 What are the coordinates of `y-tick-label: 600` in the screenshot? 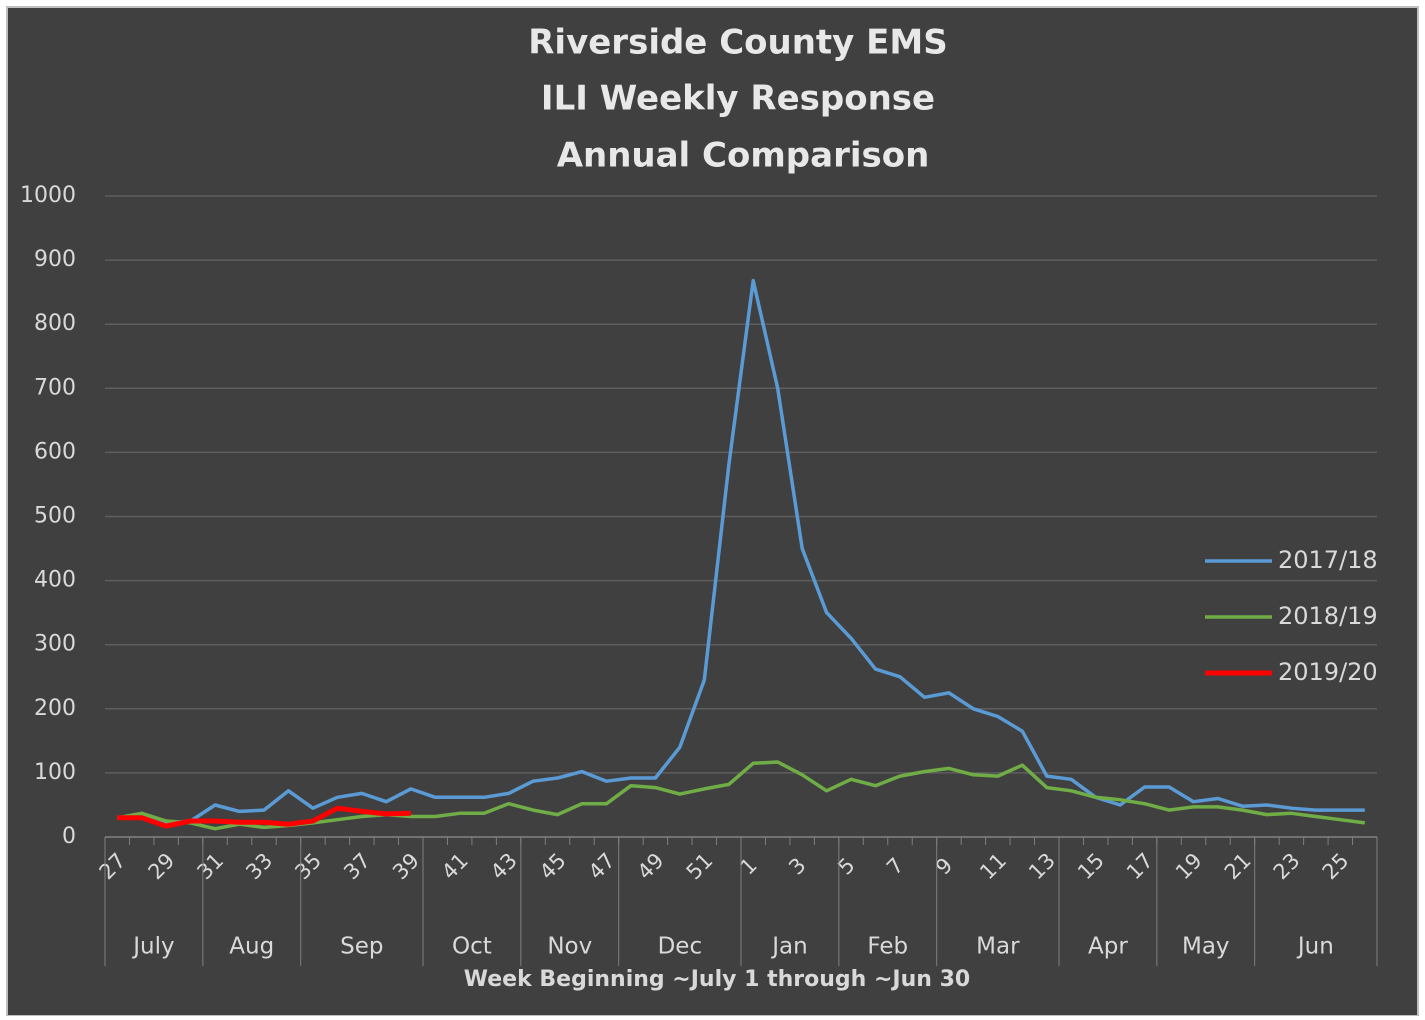 It's located at (55, 451).